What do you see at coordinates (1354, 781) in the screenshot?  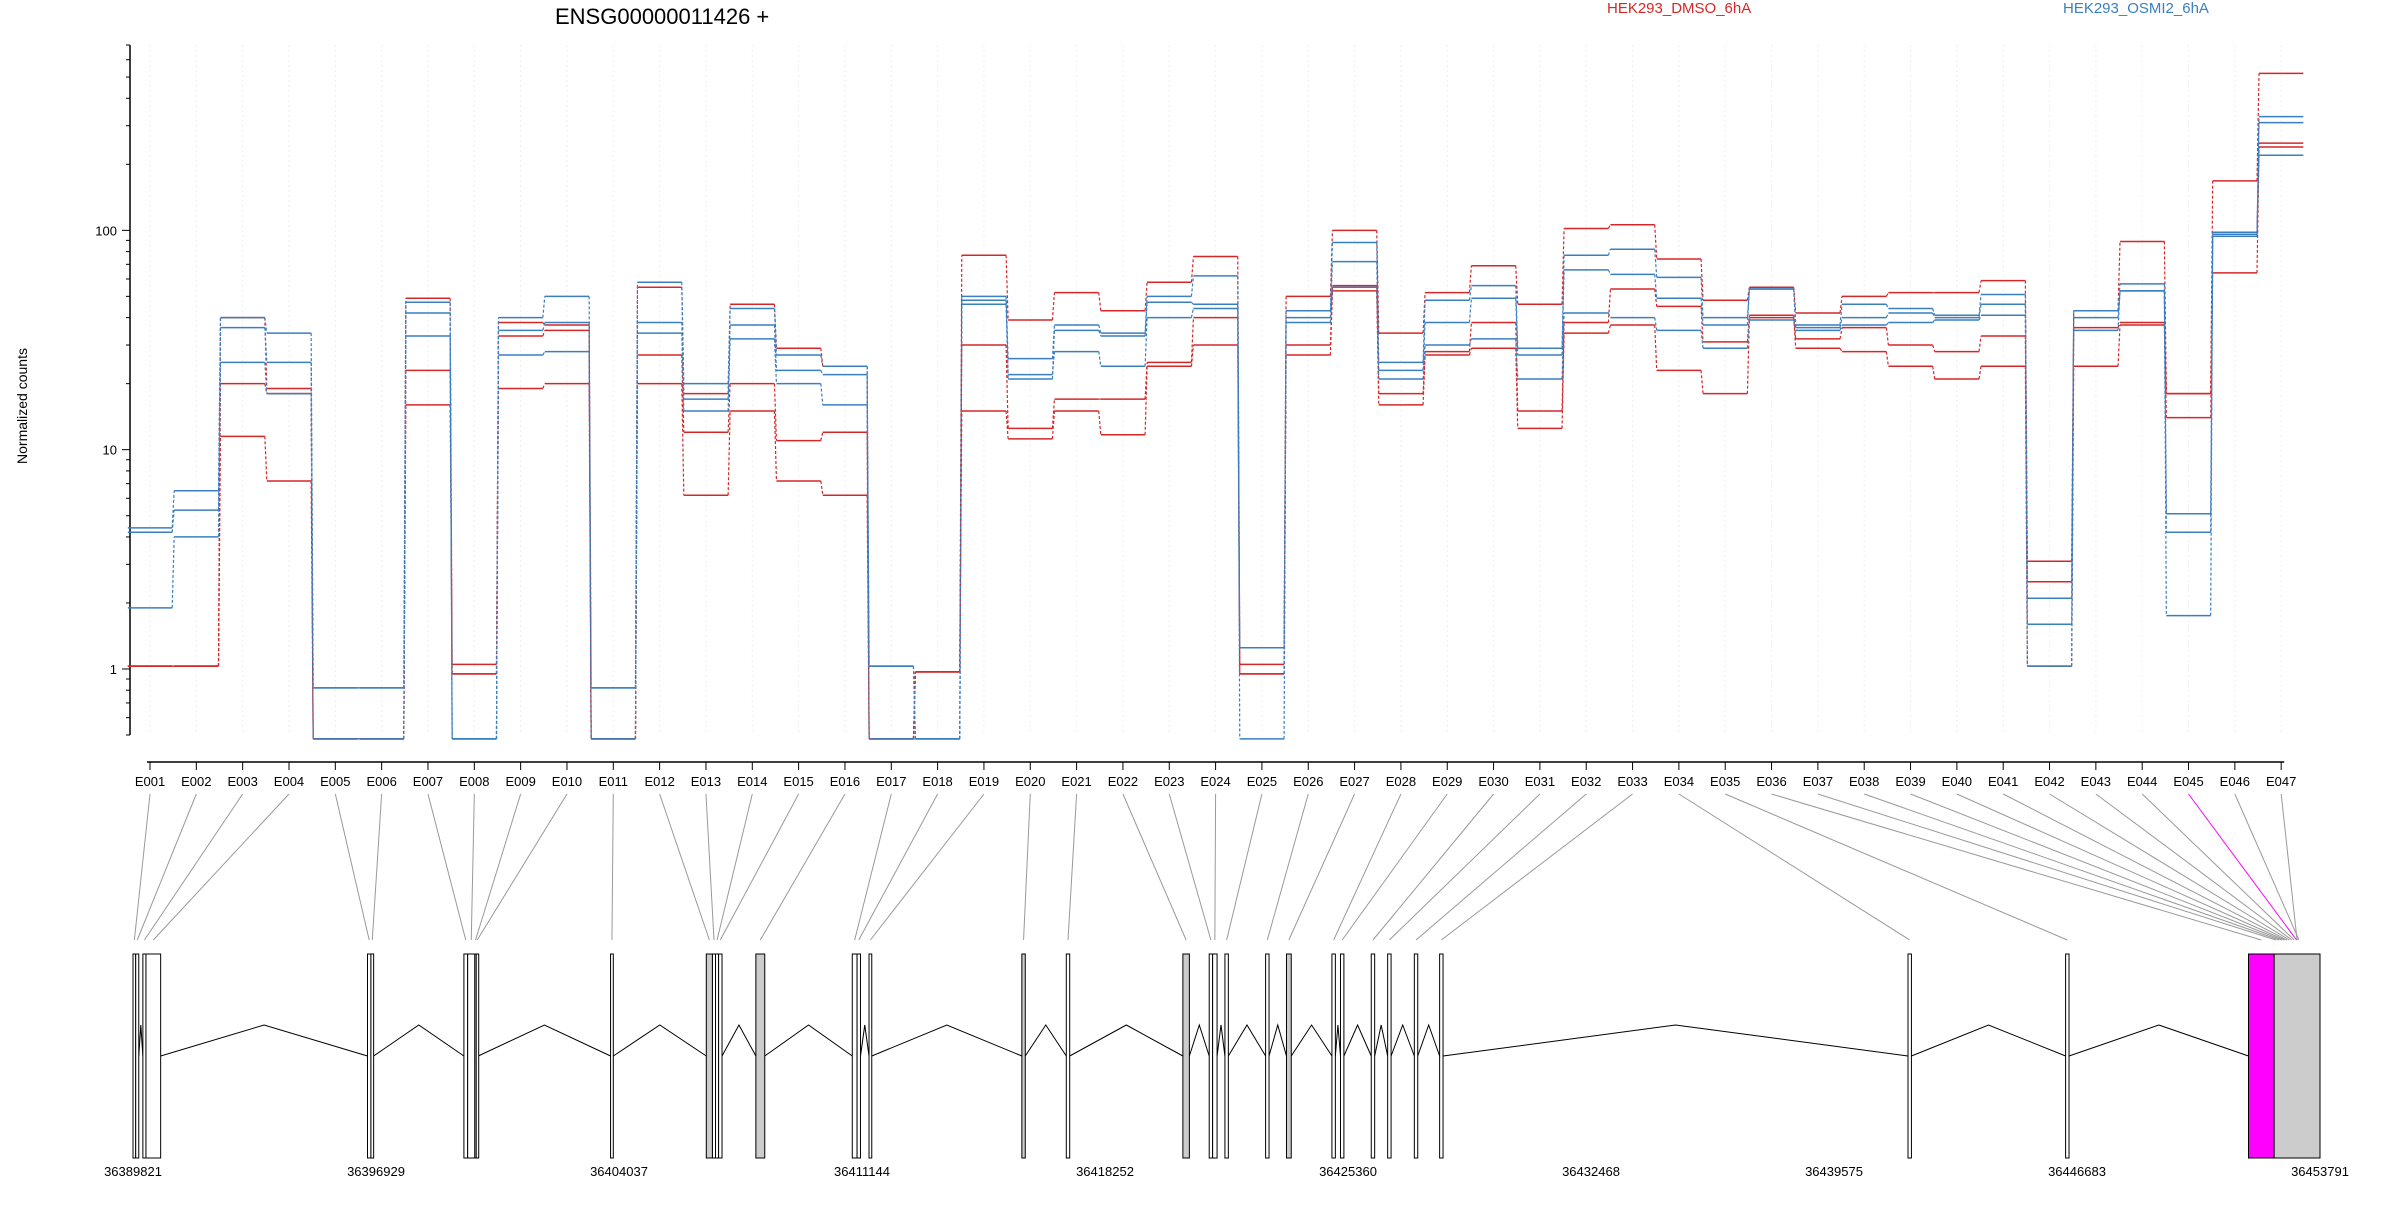 I see `exon-label: E027` at bounding box center [1354, 781].